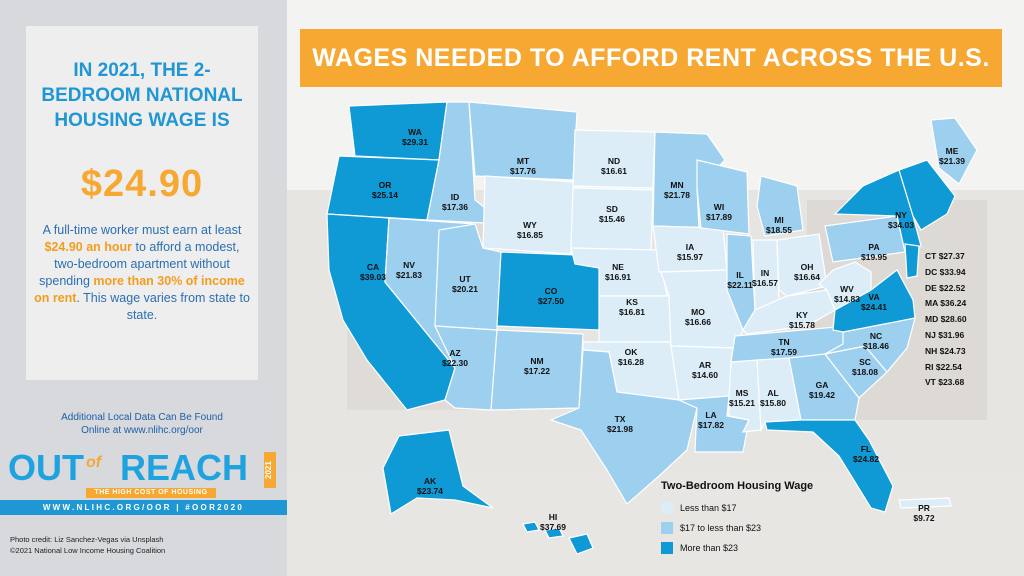 The height and width of the screenshot is (576, 1024). I want to click on state-label-wv: WV $14.83, so click(847, 294).